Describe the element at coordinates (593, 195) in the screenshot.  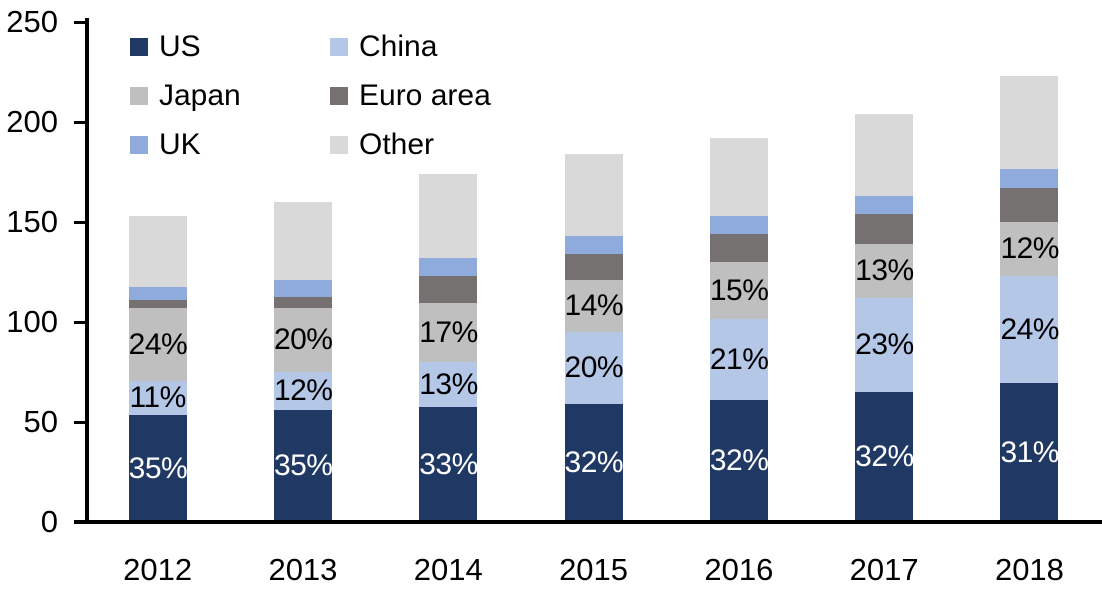
I see `segment-other-2015` at that location.